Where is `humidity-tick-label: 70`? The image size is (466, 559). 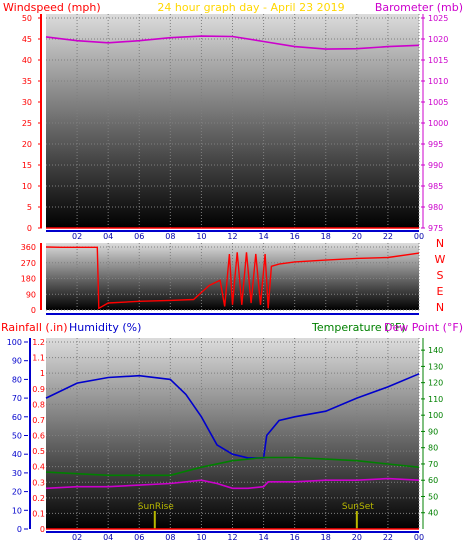
humidity-tick-label: 70 is located at coordinates (17, 398).